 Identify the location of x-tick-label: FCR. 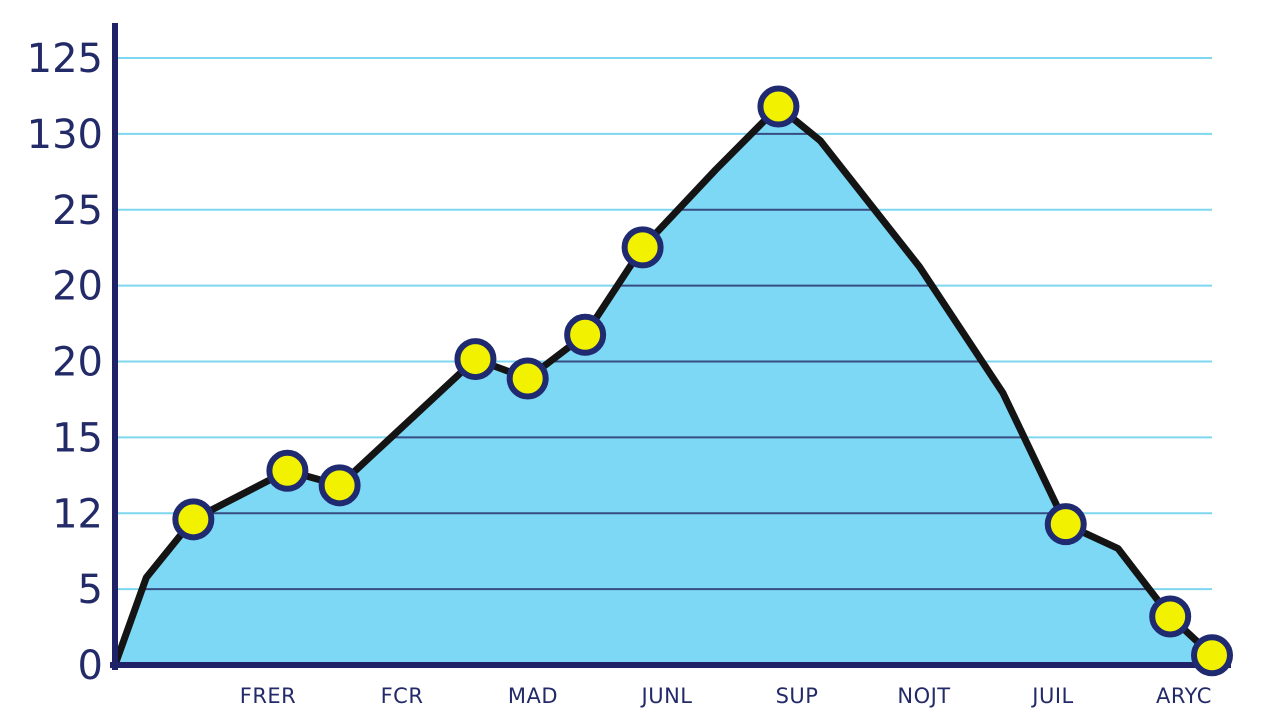
(402, 696).